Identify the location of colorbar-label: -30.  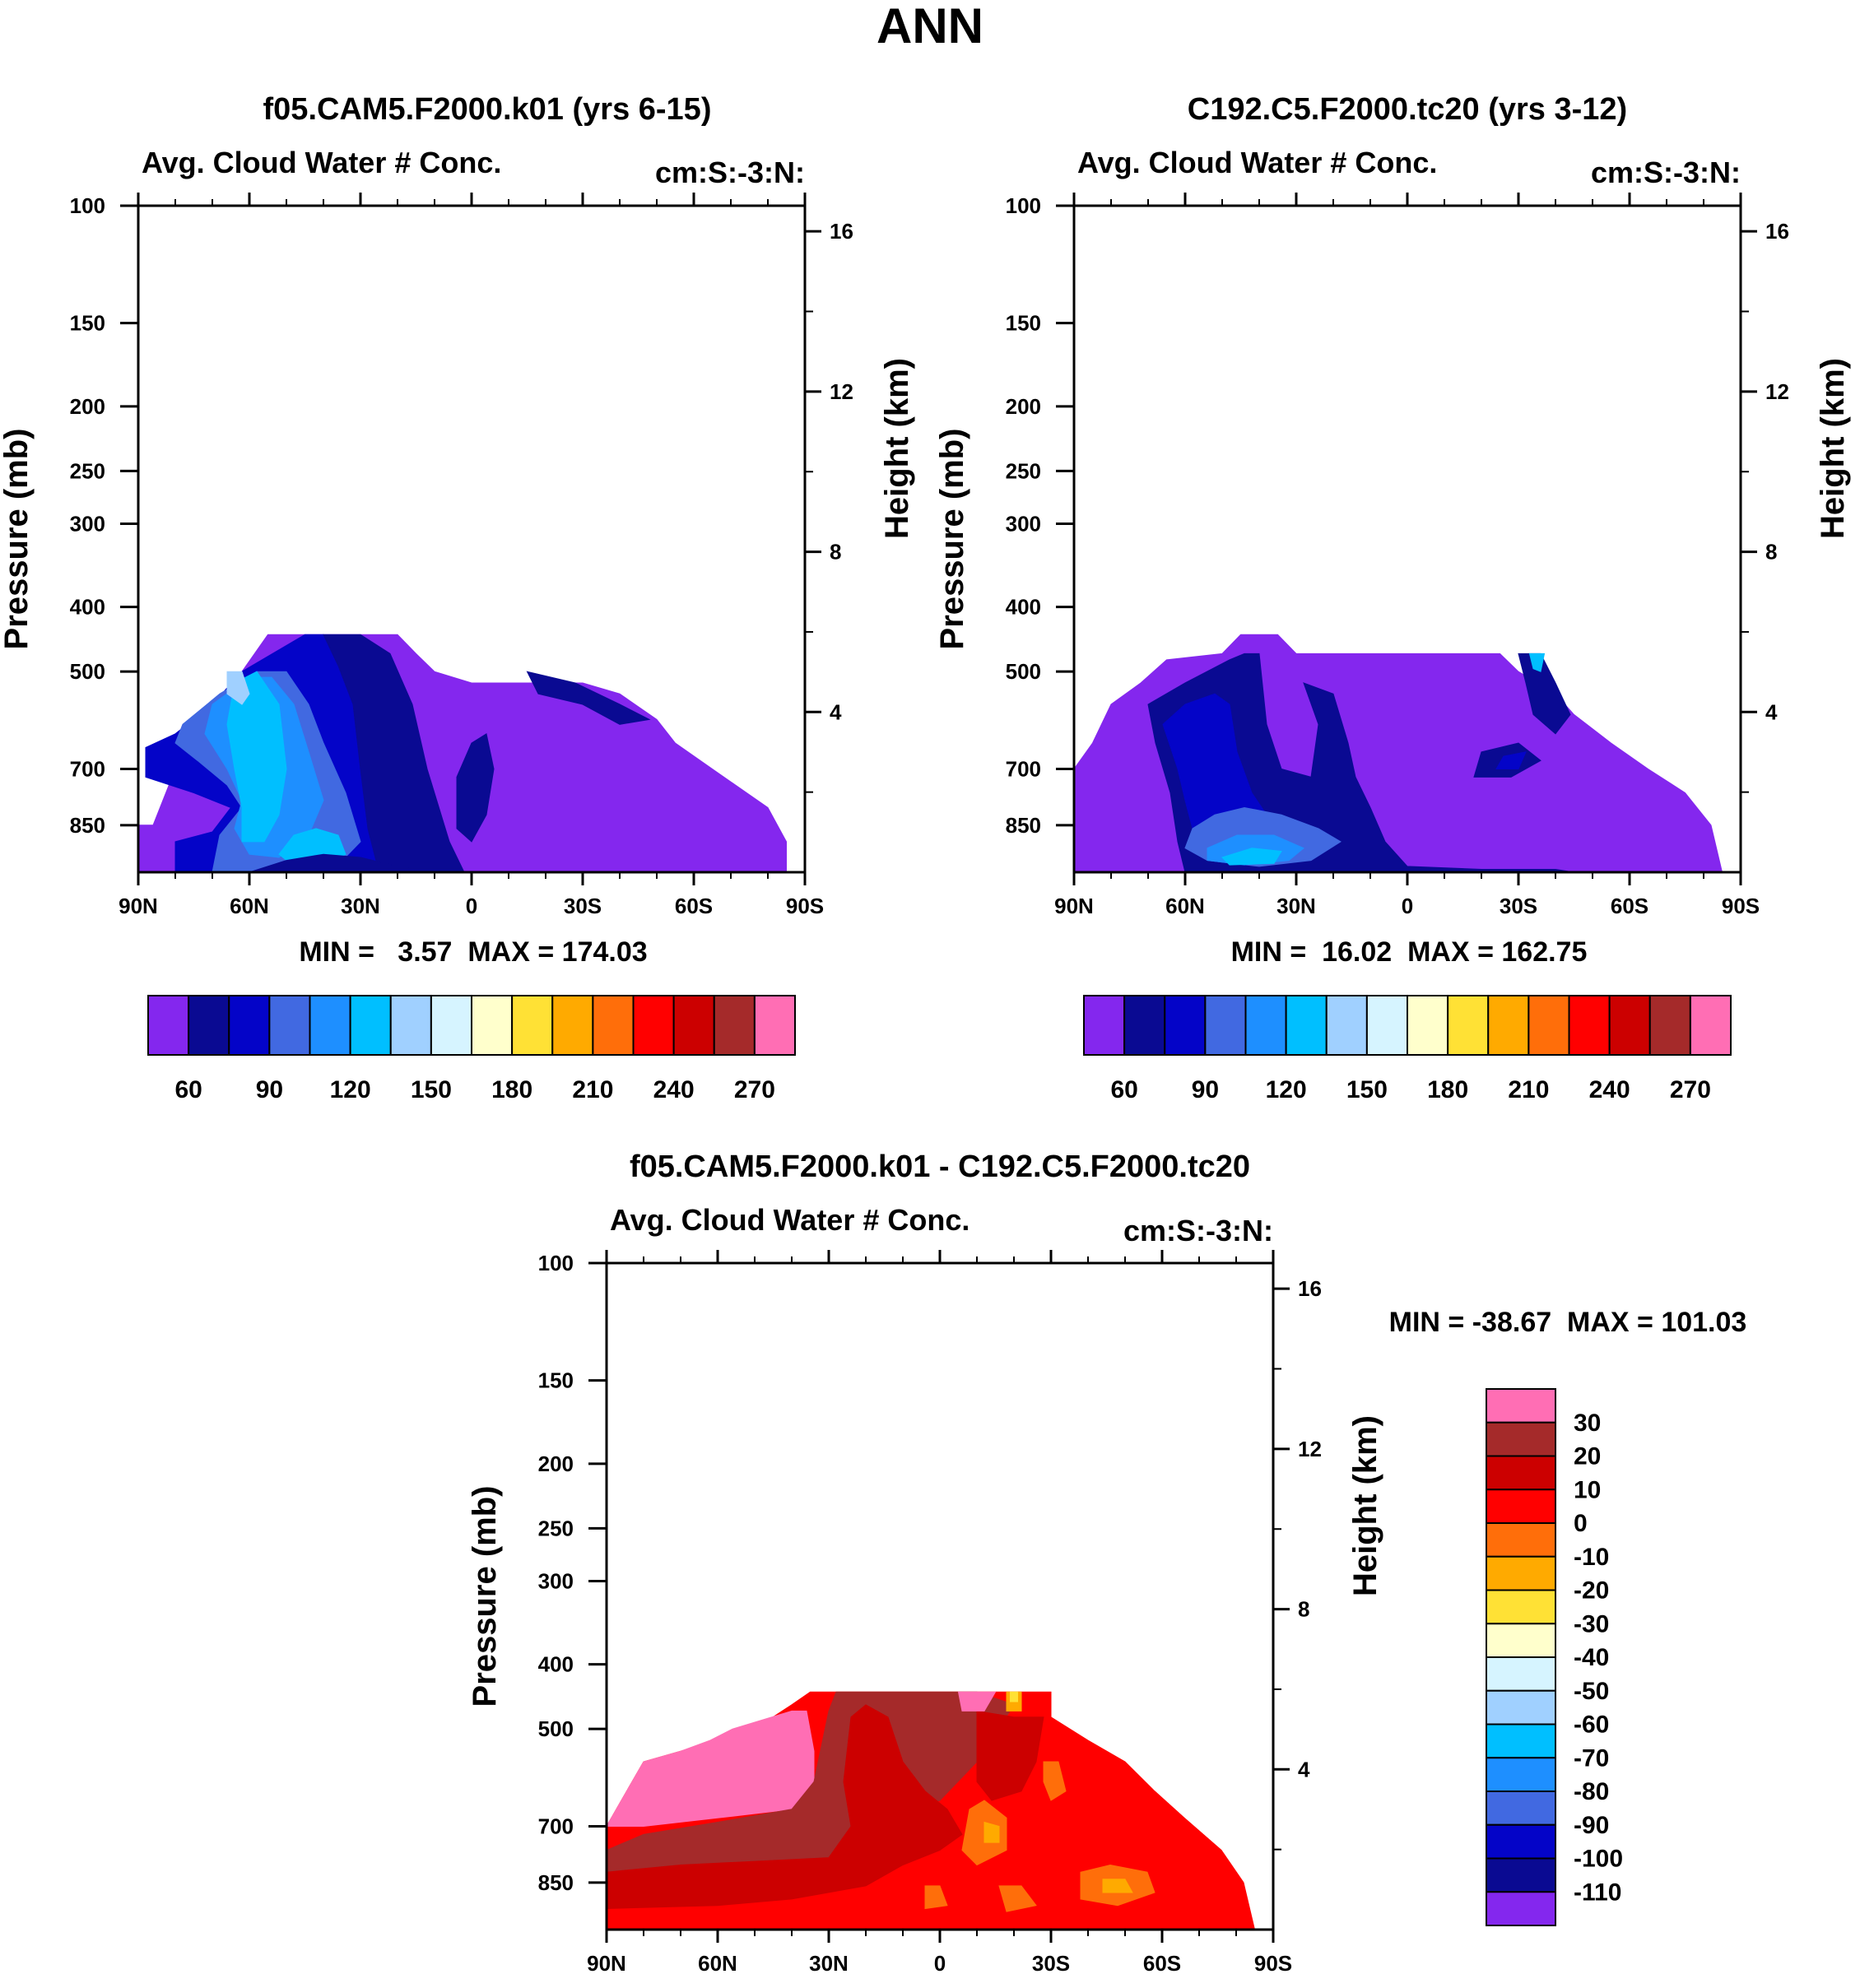
(1591, 1623).